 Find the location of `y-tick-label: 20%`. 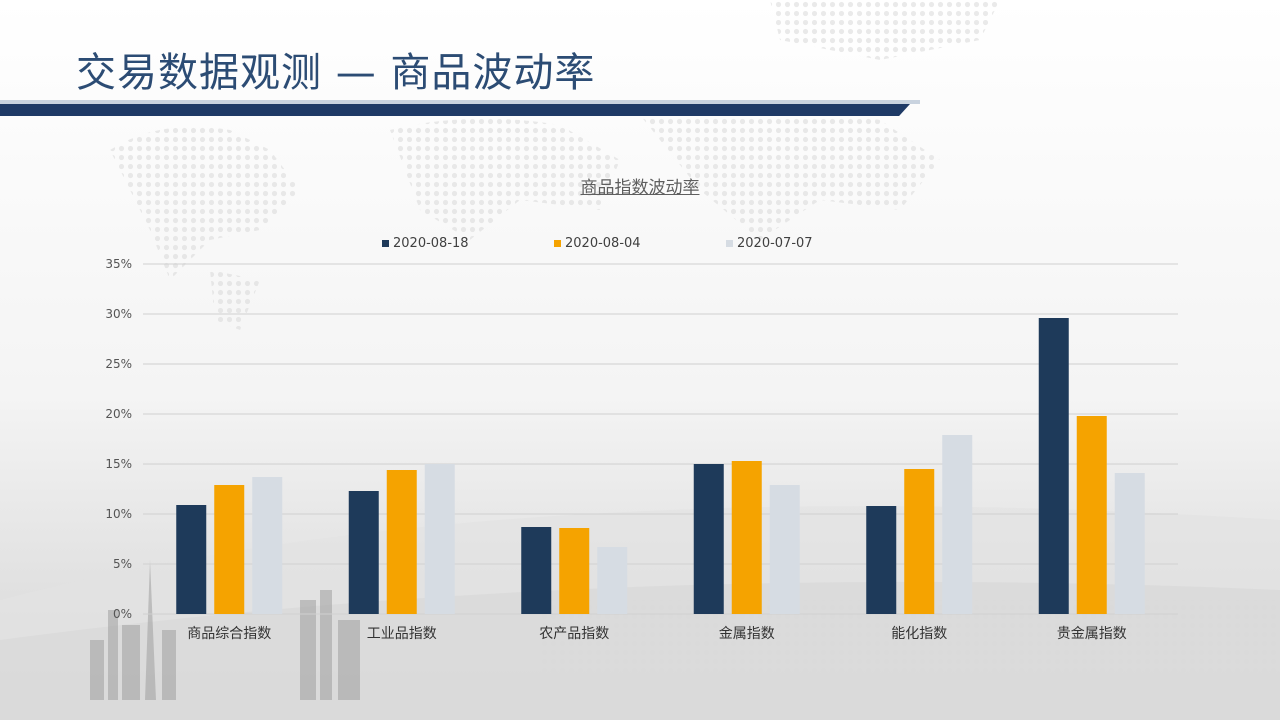

y-tick-label: 20% is located at coordinates (118, 414).